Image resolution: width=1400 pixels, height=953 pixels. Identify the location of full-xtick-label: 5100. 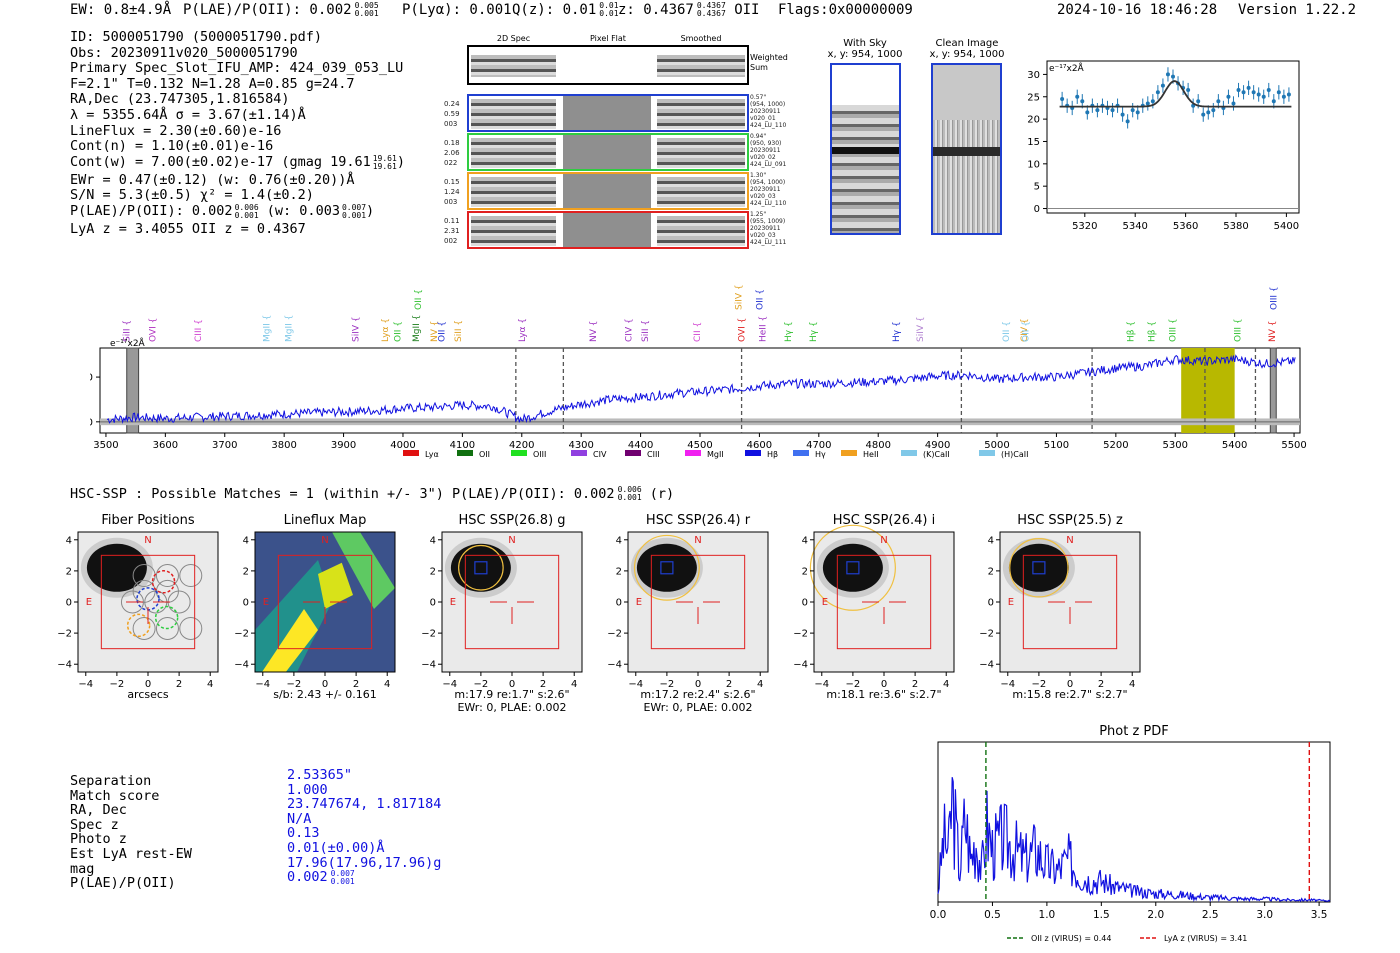
(1056, 445).